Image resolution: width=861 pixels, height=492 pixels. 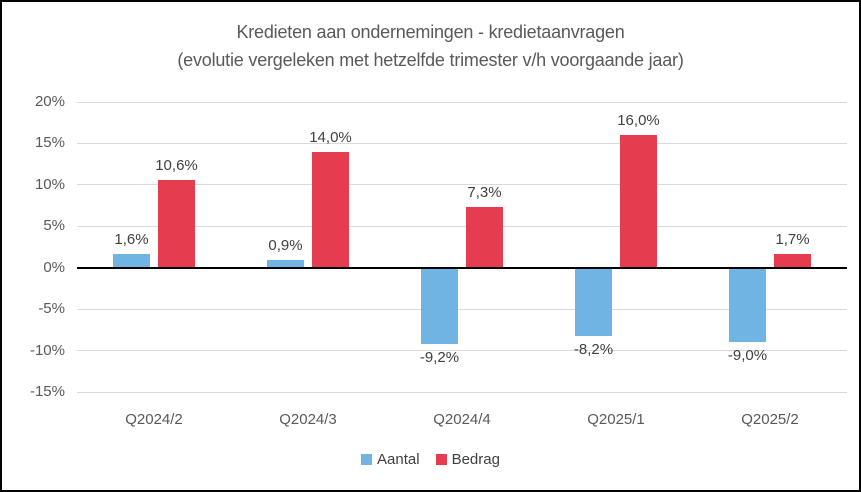 I want to click on data-label: 16,0%, so click(x=638, y=121).